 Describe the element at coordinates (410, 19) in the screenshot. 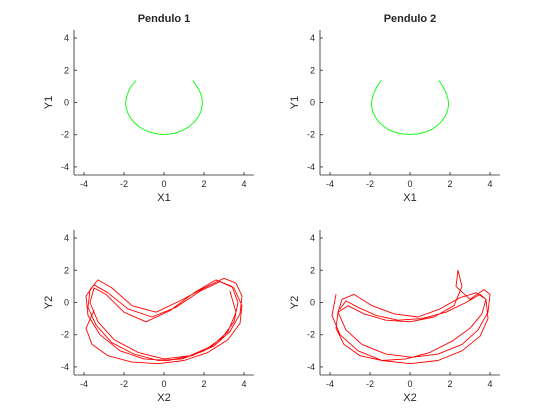

I see `subplot-title: Pendulo 2` at that location.